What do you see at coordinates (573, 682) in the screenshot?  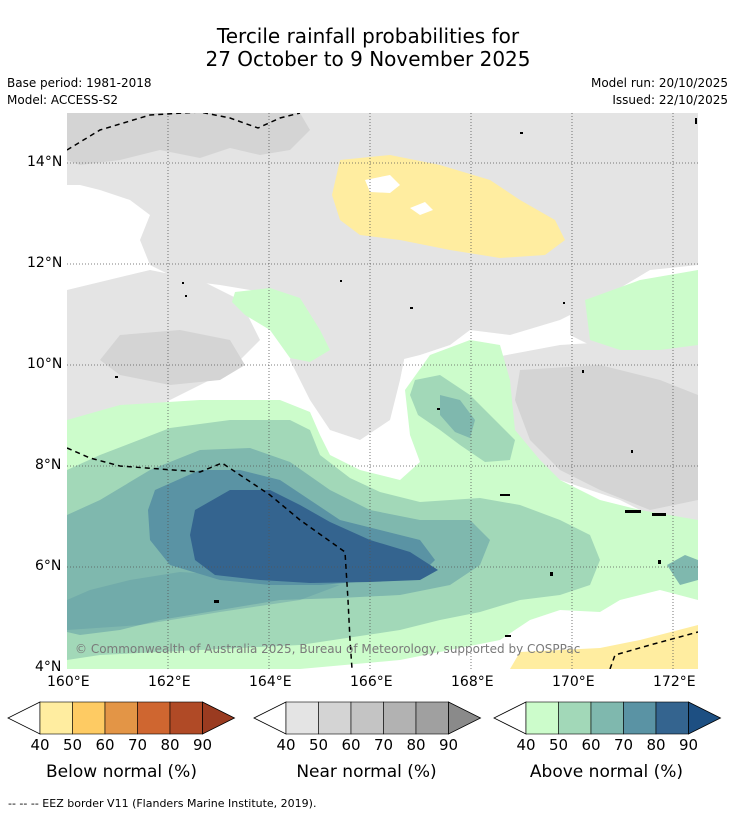 I see `lon-label-170e: 170°E` at bounding box center [573, 682].